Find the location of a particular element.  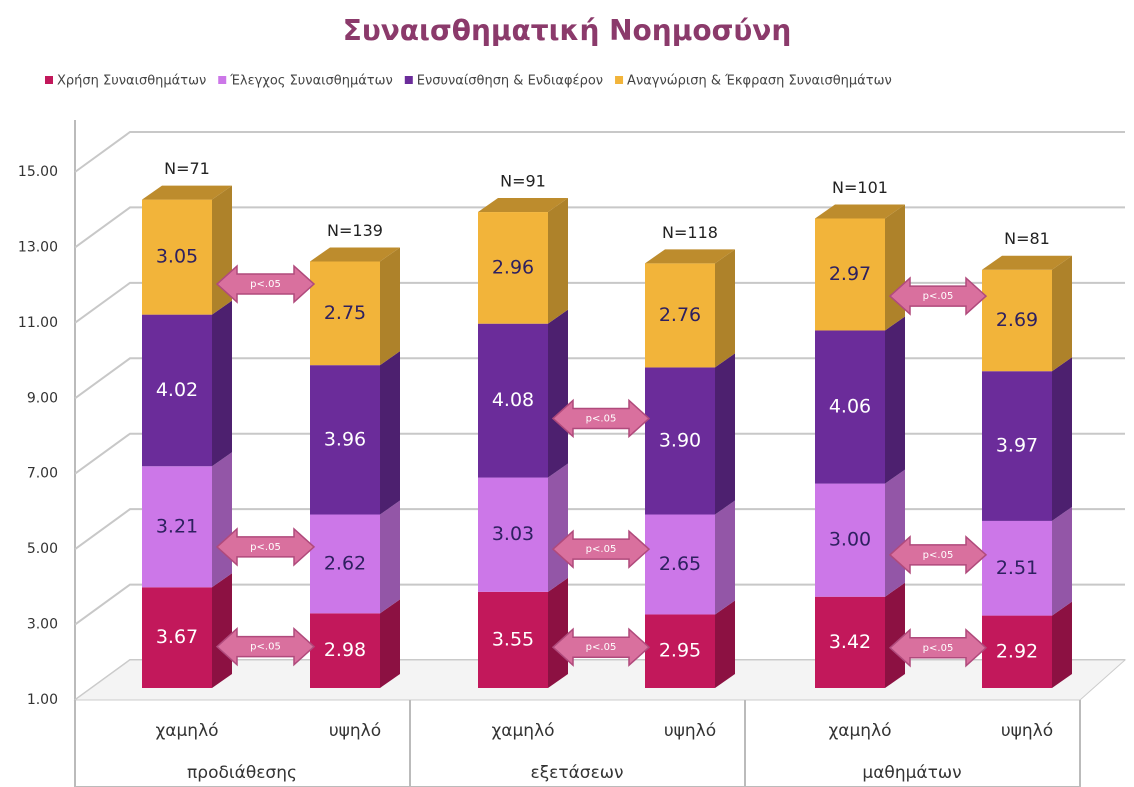

chart-title: Συναισθηματική Νοημοσύνη is located at coordinates (567, 30).